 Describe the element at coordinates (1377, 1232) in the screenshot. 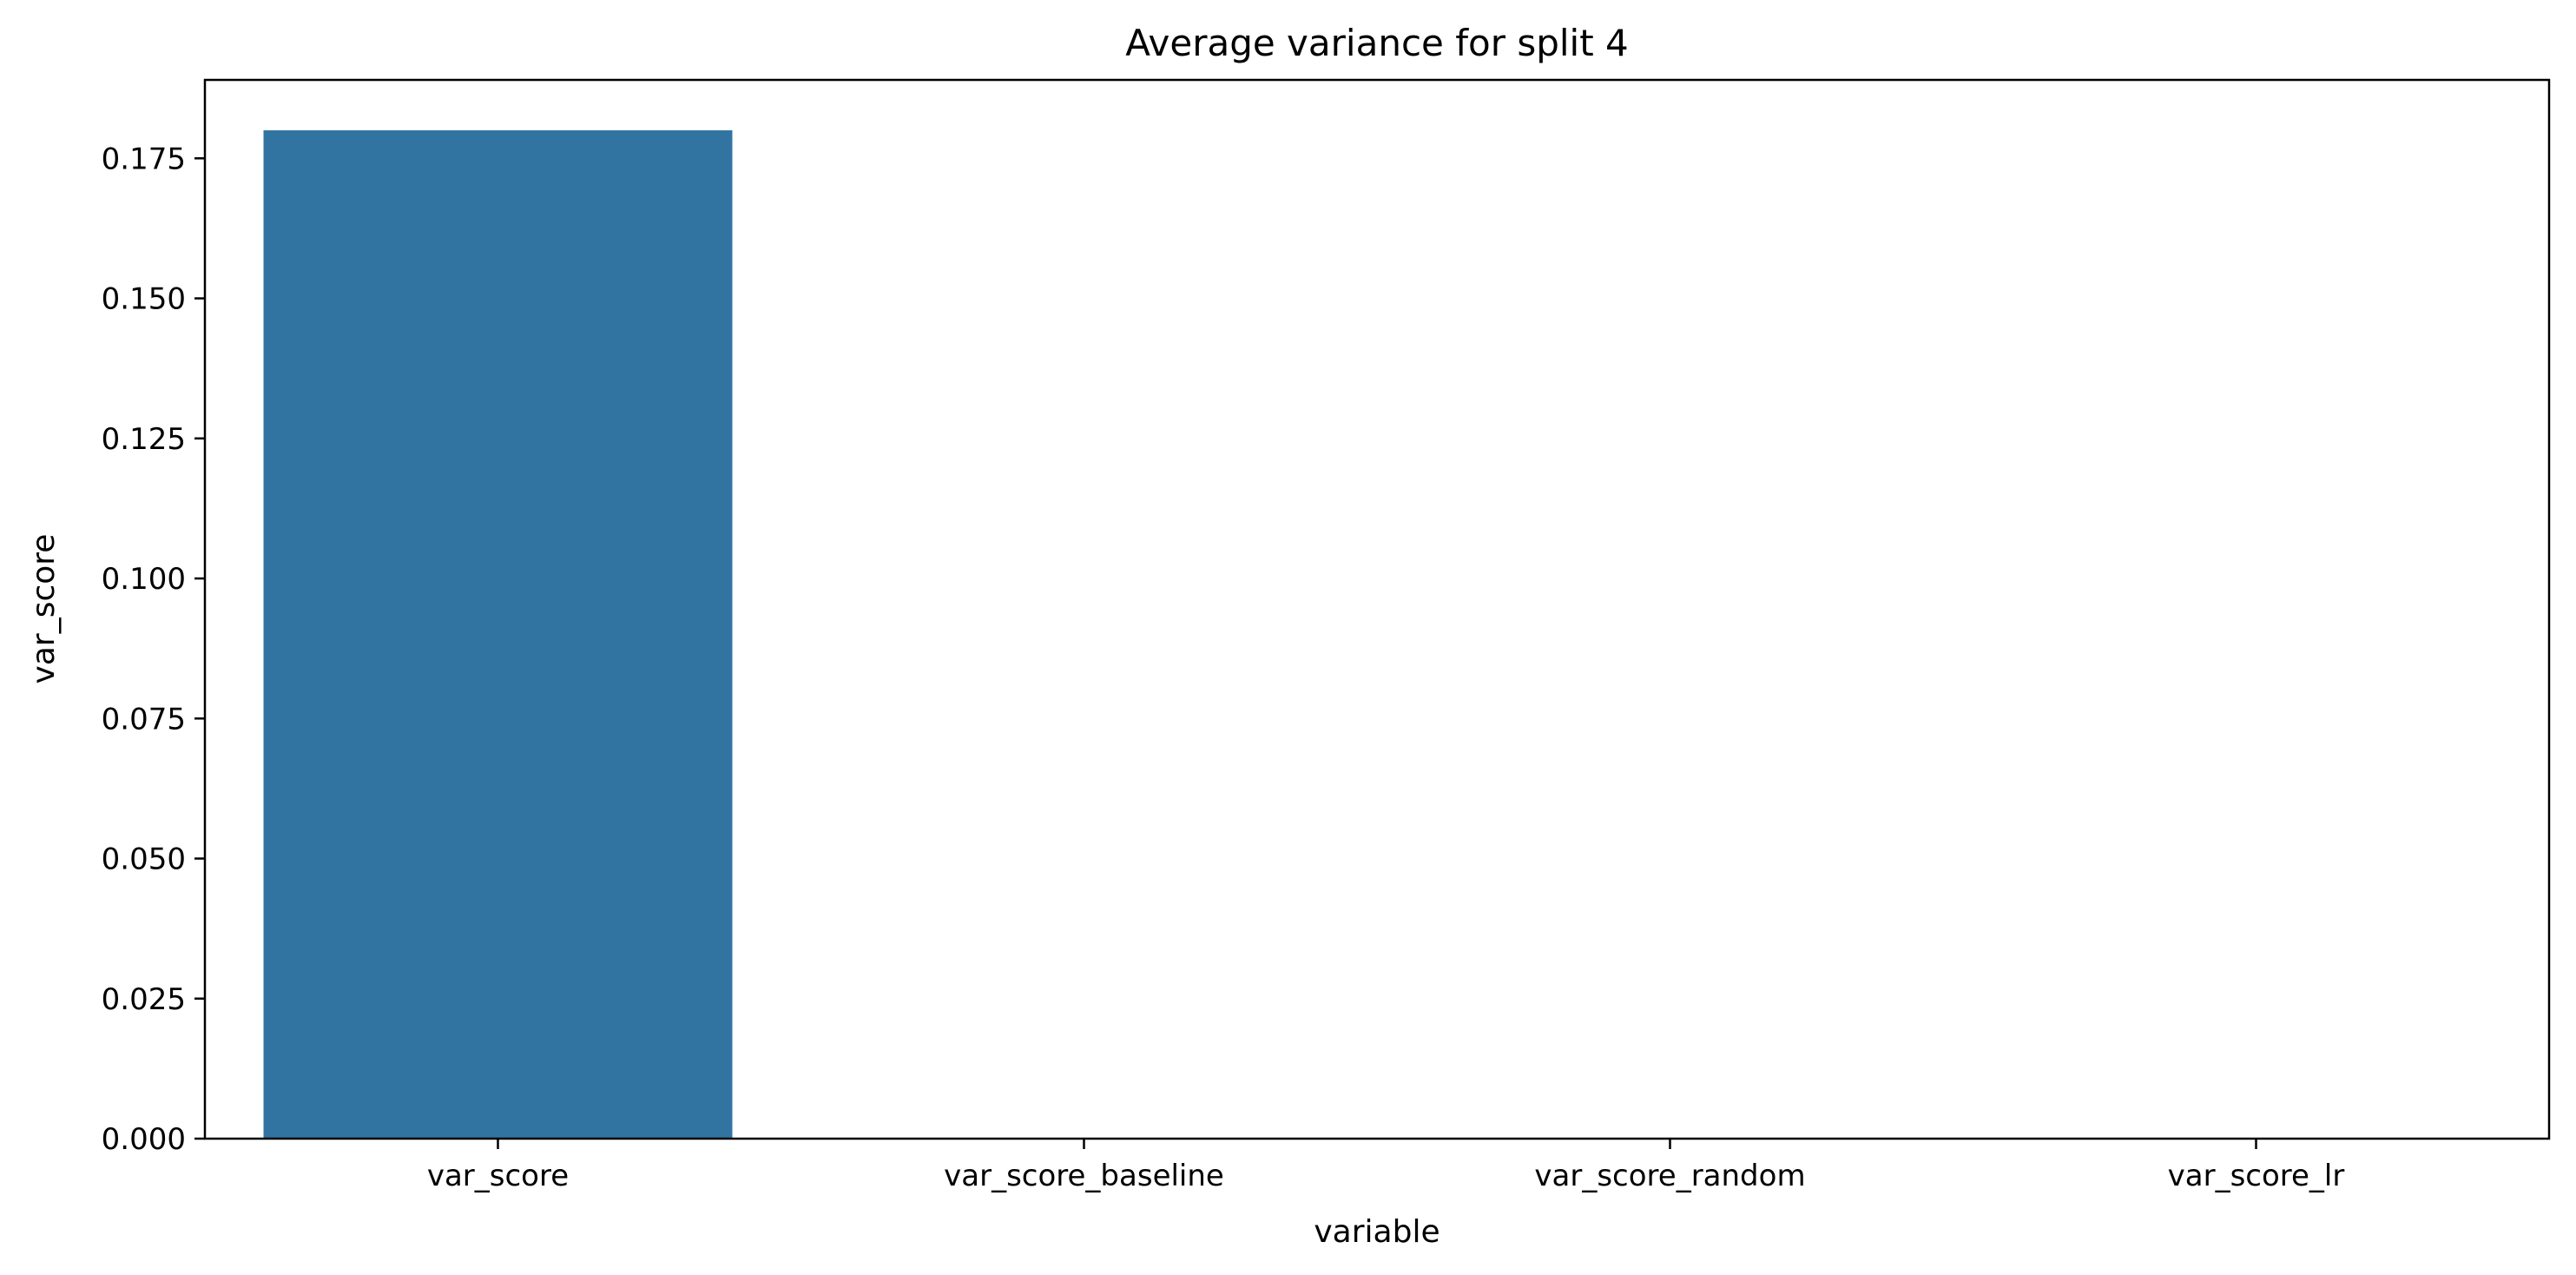

I see `x-axis-label: variable` at that location.